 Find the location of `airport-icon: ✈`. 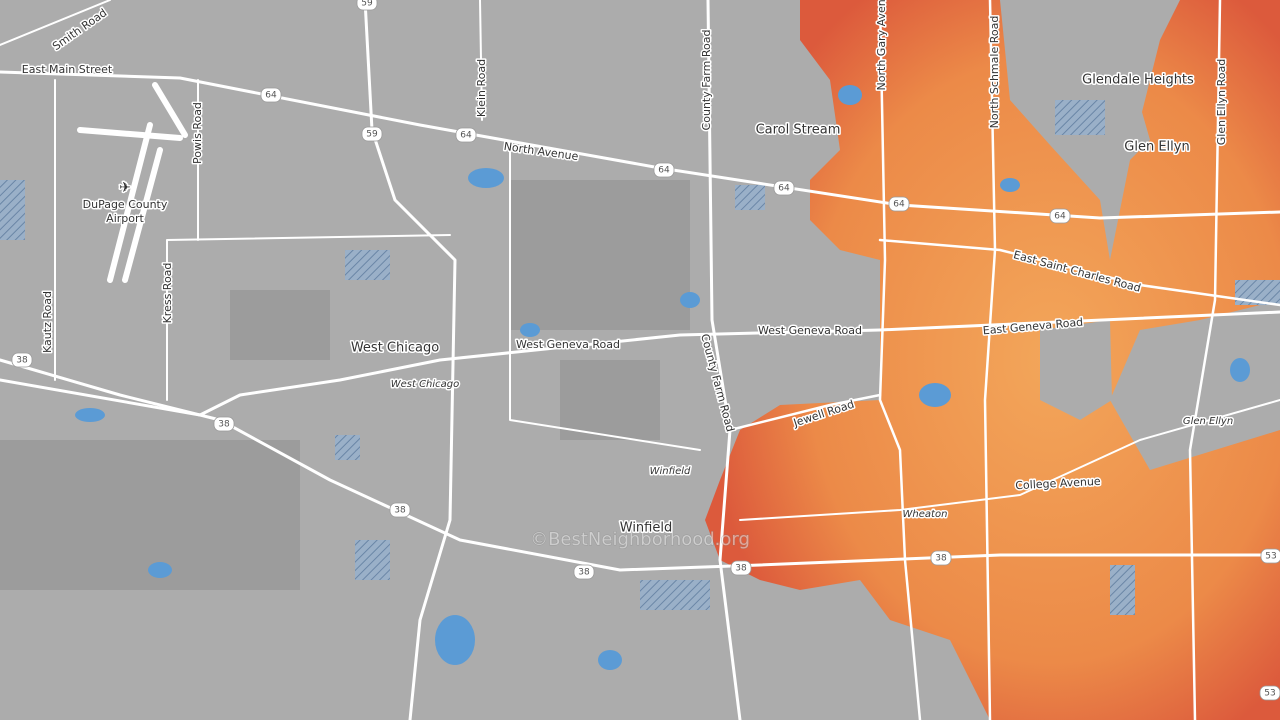

airport-icon: ✈ is located at coordinates (125, 188).